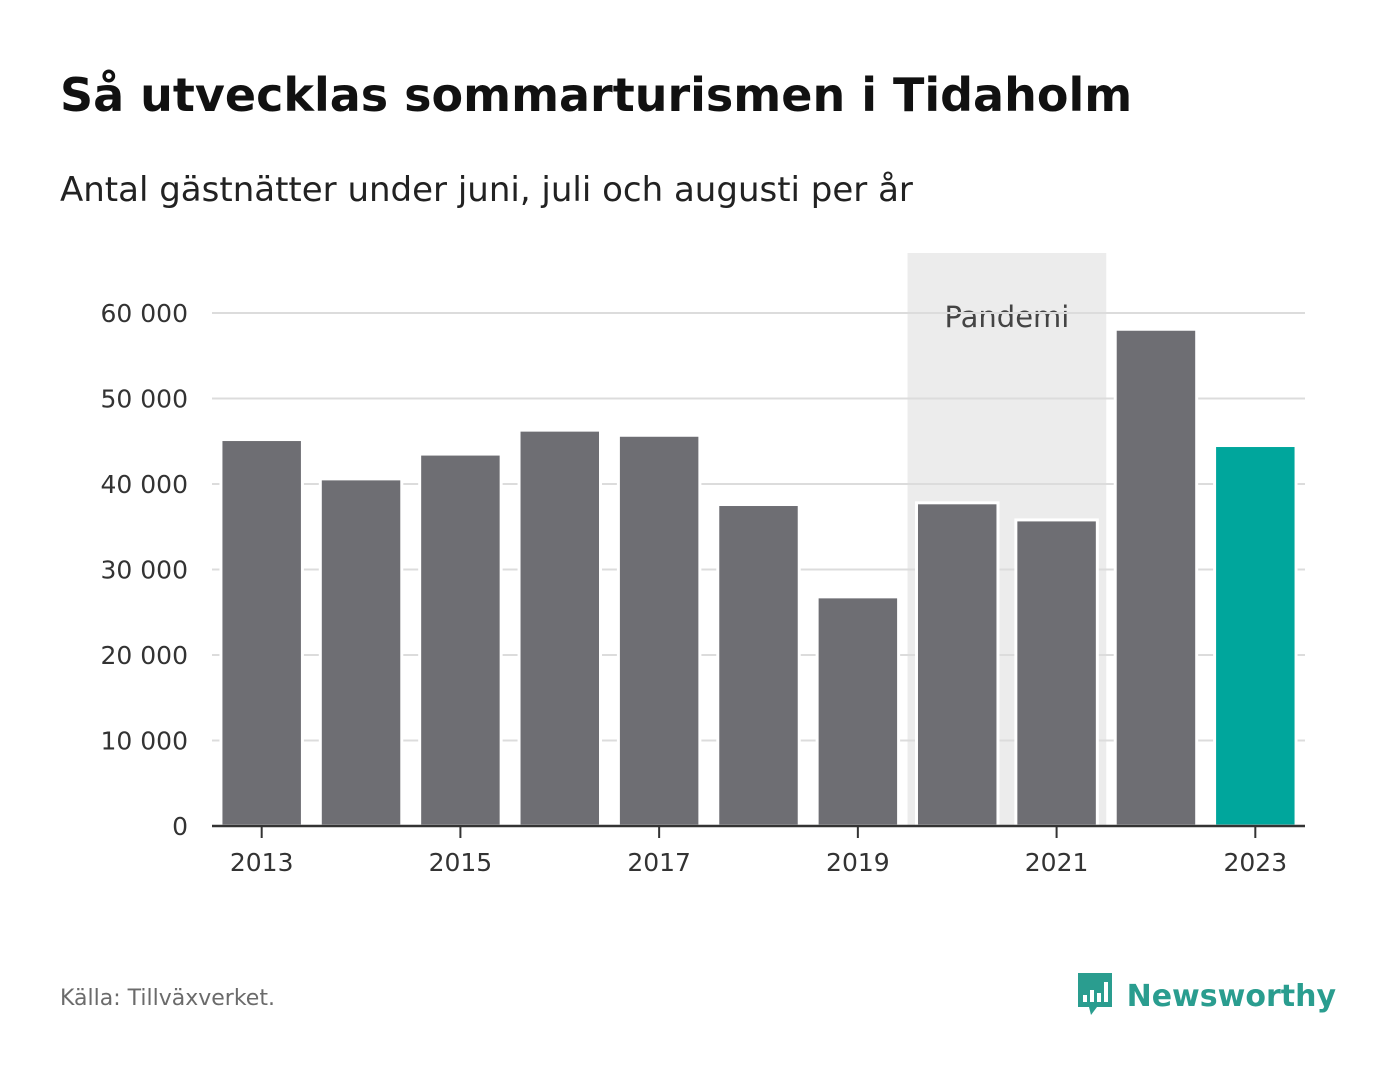  I want to click on bar-2021, so click(1056, 673).